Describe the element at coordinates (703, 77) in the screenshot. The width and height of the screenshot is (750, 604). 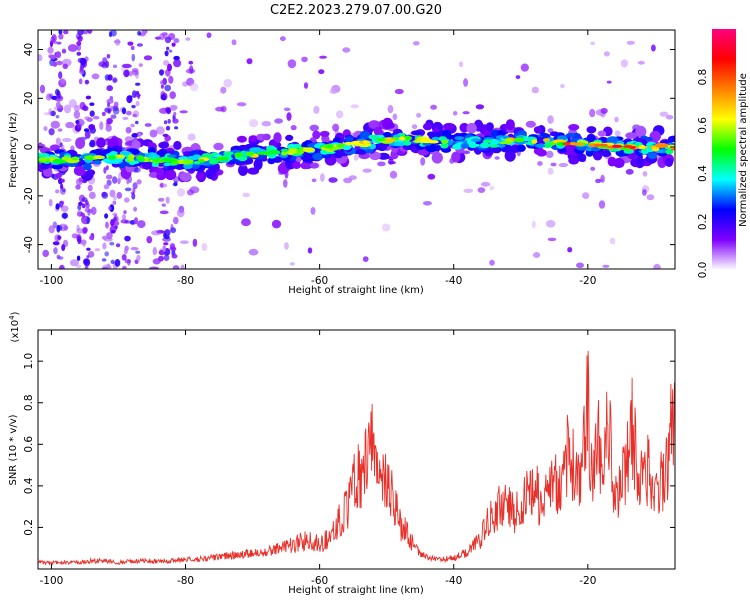
I see `colorbar-tick-label: 0.8` at that location.